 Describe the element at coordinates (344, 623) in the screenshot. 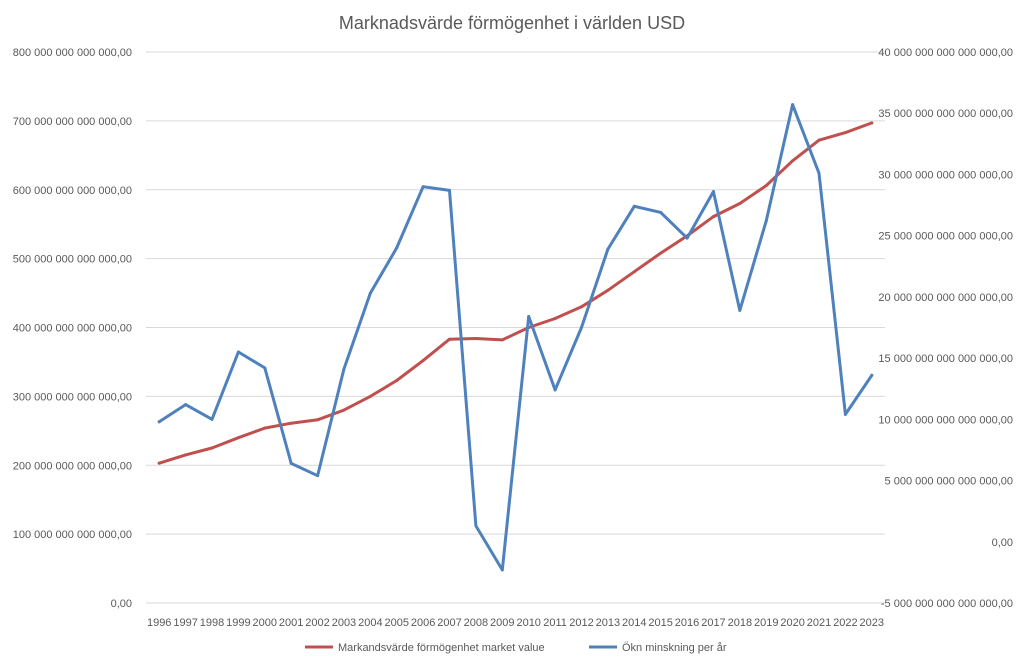

I see `x-tick-label: 2003` at that location.